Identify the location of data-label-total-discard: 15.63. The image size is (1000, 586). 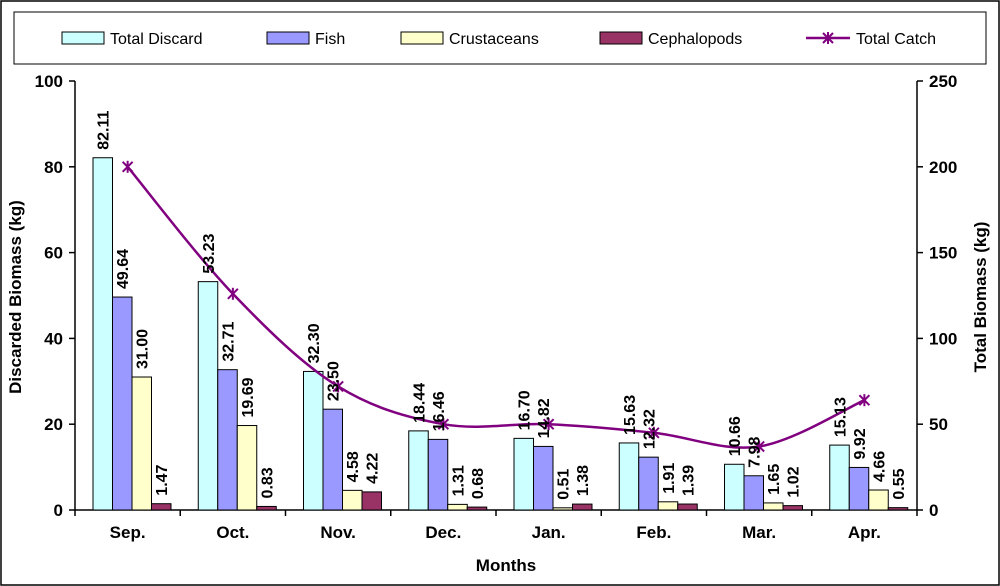
(630, 415).